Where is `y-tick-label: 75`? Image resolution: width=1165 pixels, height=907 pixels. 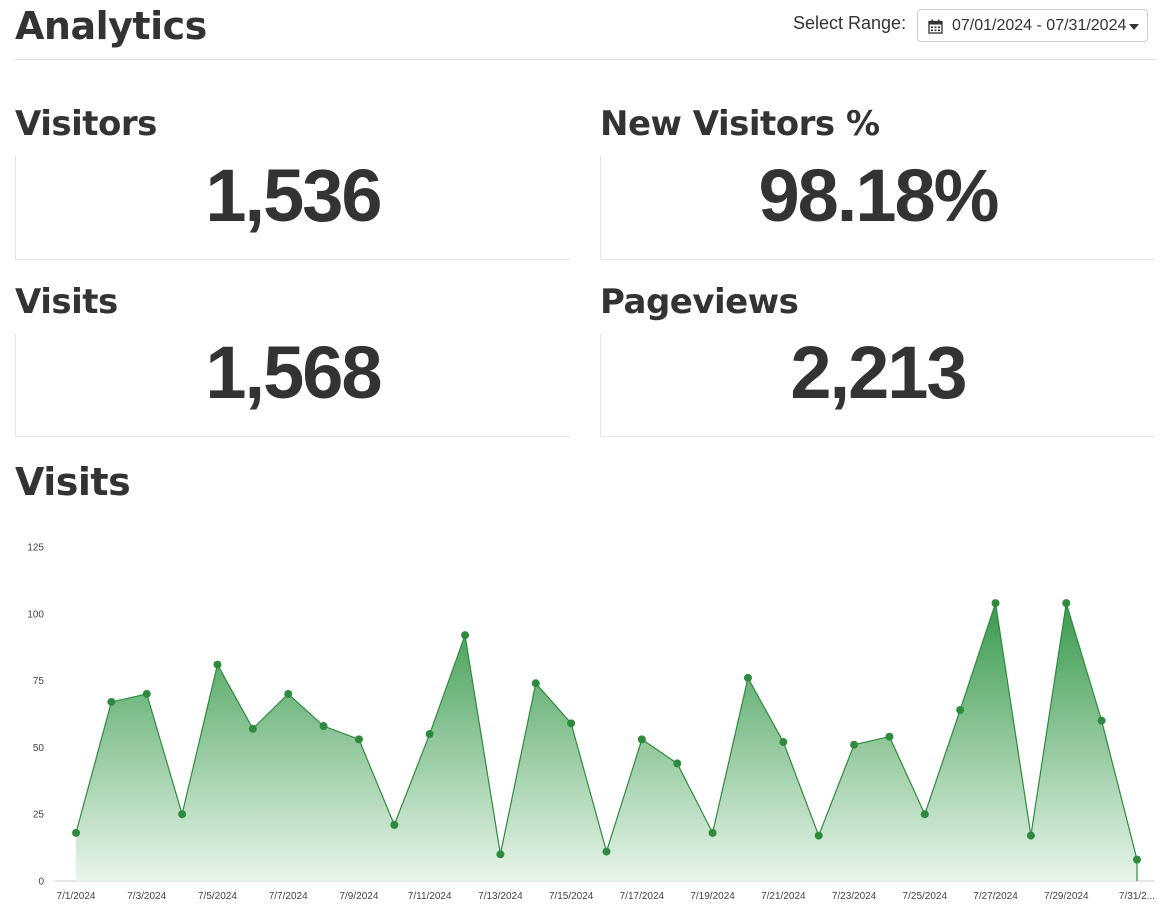 y-tick-label: 75 is located at coordinates (39, 681).